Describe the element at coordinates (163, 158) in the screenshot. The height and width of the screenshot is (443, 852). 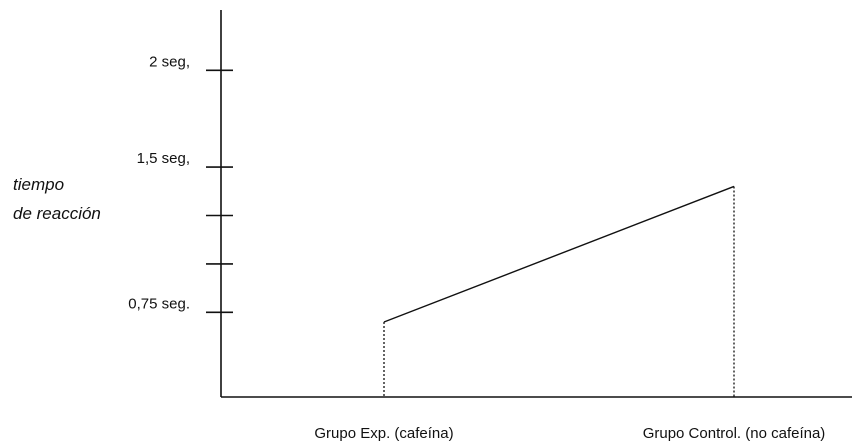
I see `y-tick-label: 1,5 seg,` at that location.